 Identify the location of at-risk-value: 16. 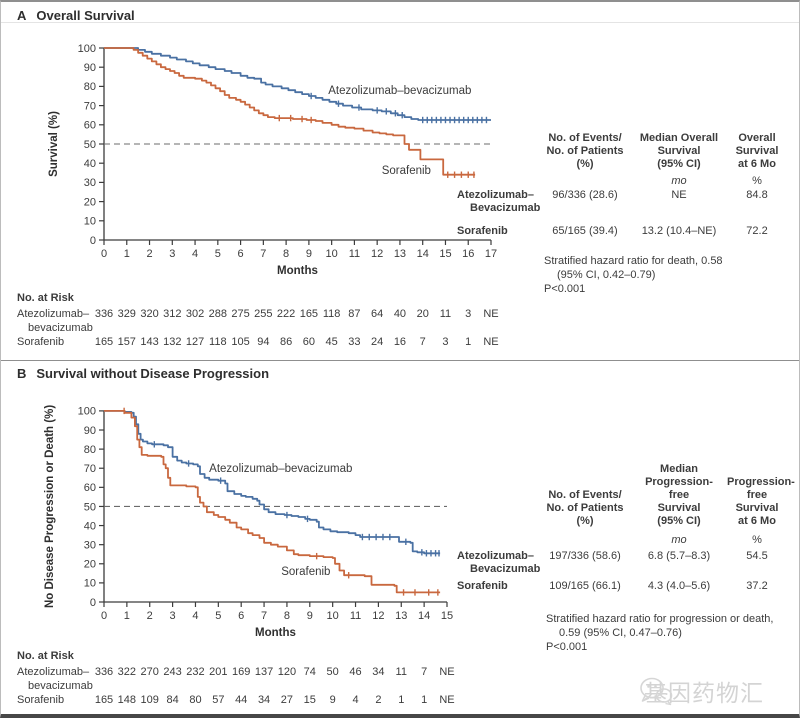
(400, 342).